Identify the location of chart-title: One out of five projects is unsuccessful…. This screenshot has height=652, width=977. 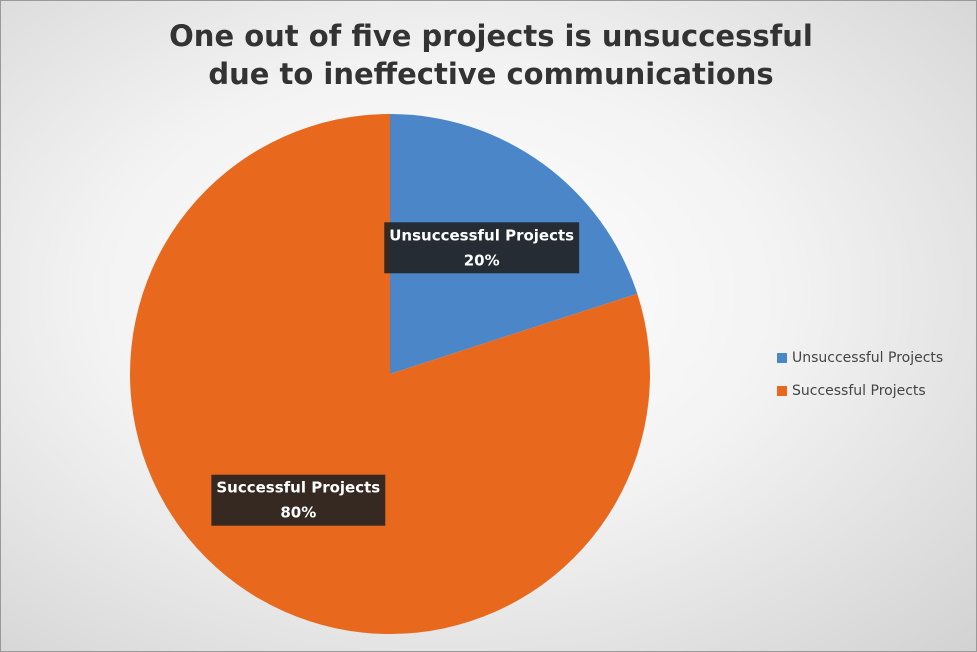
(491, 55).